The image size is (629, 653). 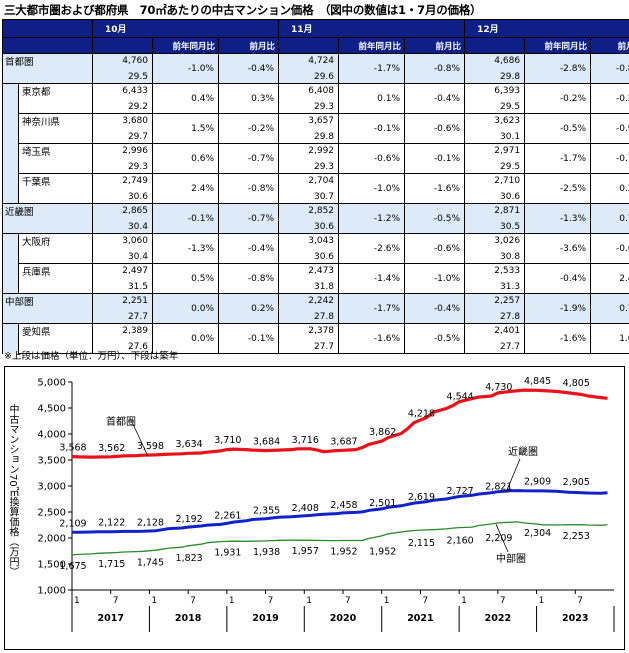 What do you see at coordinates (122, 308) in the screenshot?
I see `price-cell: 2,251 27.7` at bounding box center [122, 308].